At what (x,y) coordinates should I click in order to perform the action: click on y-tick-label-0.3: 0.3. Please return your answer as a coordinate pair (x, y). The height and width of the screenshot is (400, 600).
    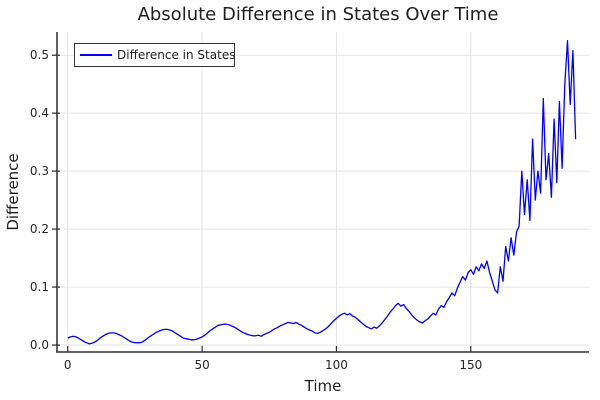
    Looking at the image, I should click on (39, 171).